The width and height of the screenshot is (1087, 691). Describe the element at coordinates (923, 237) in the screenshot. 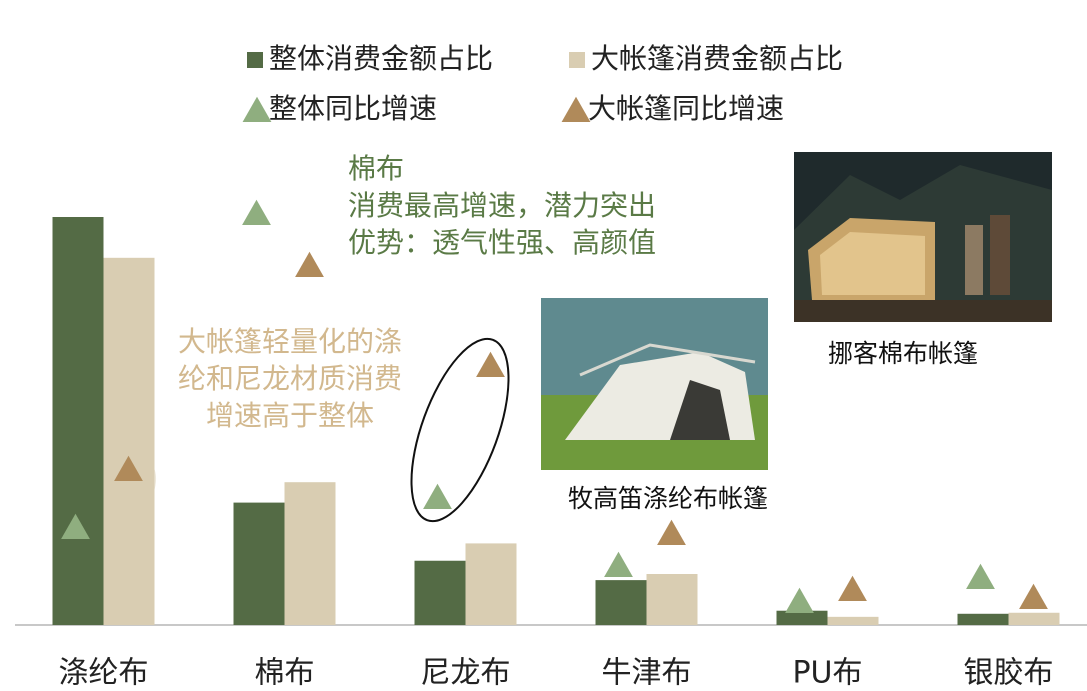

I see `photo-cotton-tent` at that location.